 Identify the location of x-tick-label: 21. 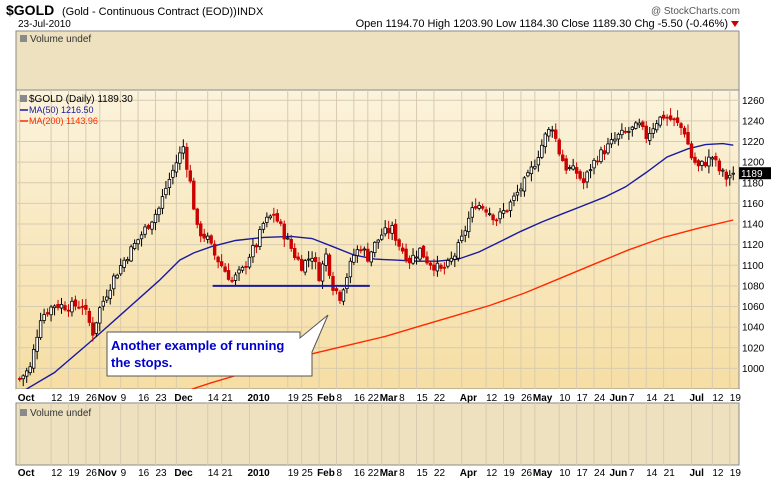
(228, 398).